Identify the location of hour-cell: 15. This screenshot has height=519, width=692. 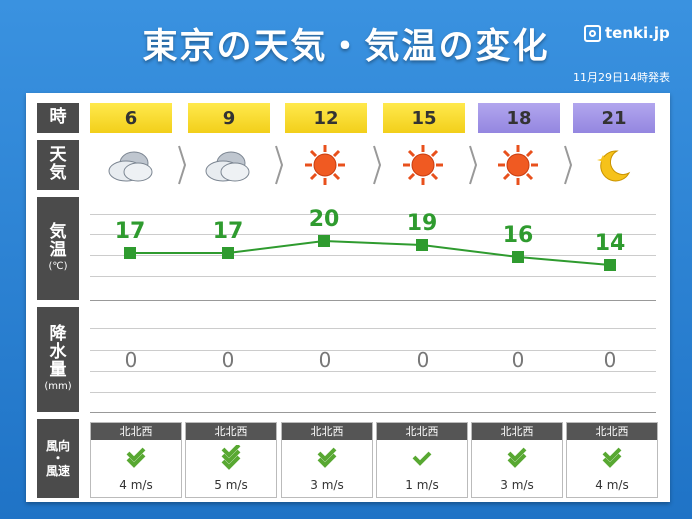
(424, 118).